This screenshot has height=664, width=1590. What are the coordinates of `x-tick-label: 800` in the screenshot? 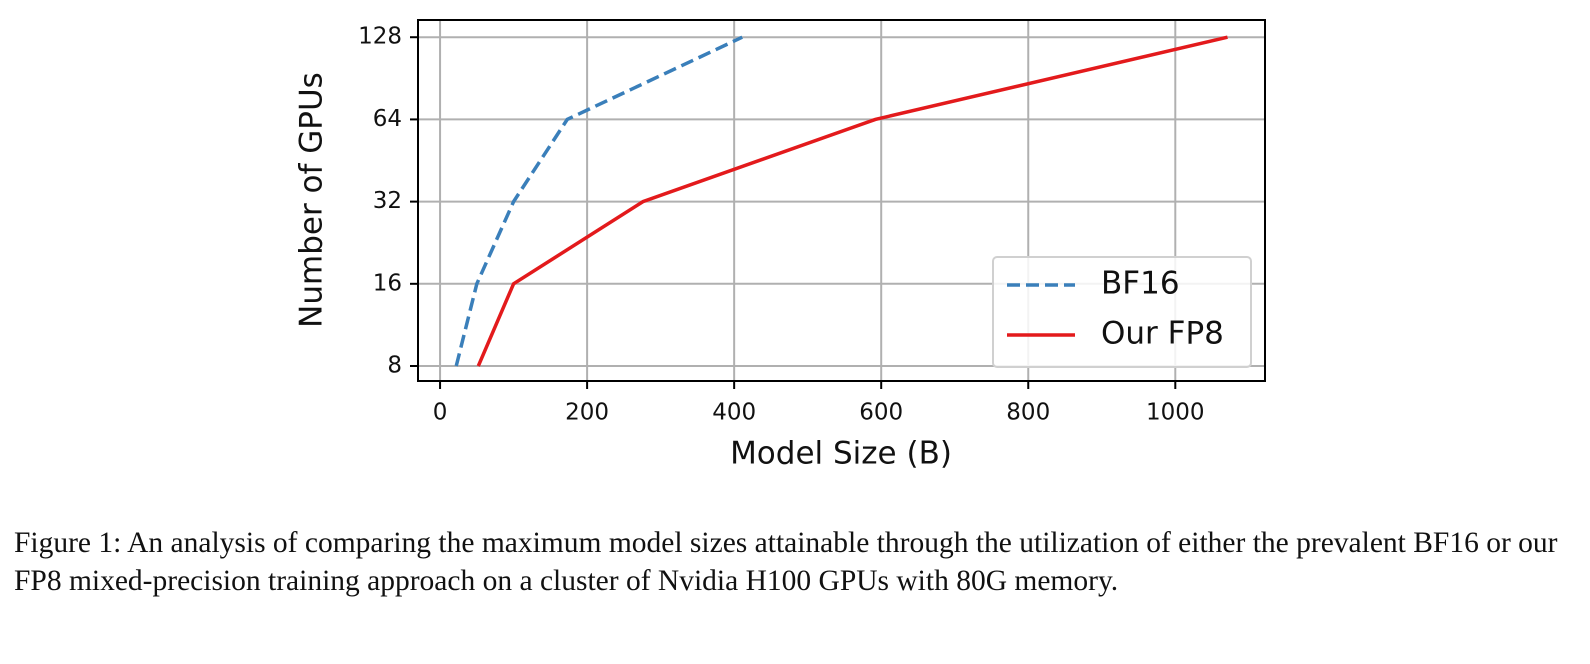 It's located at (1028, 413).